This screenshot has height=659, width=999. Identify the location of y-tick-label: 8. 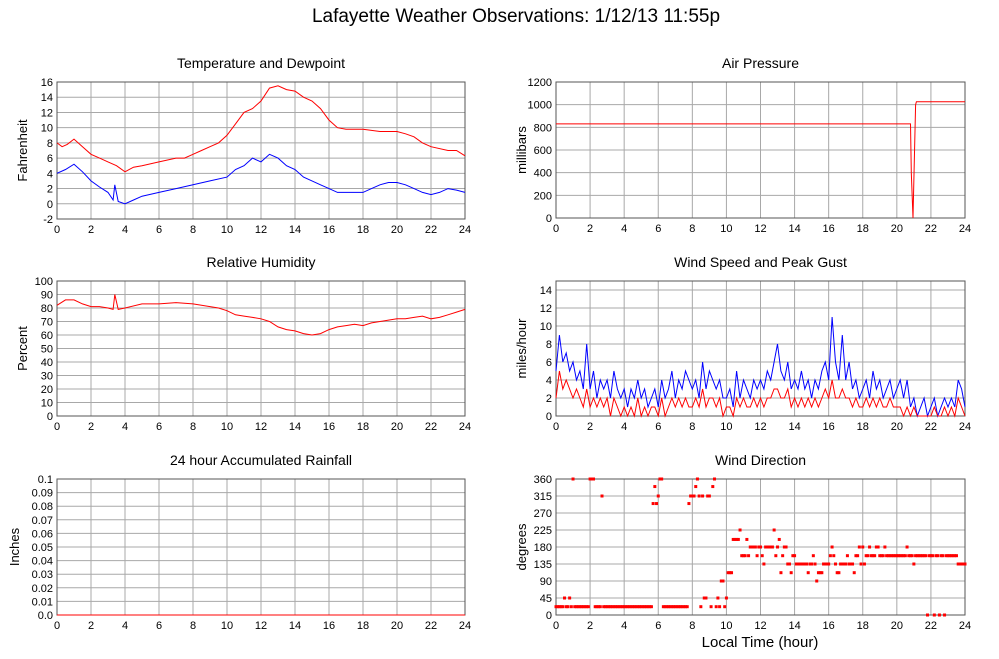
(50, 144).